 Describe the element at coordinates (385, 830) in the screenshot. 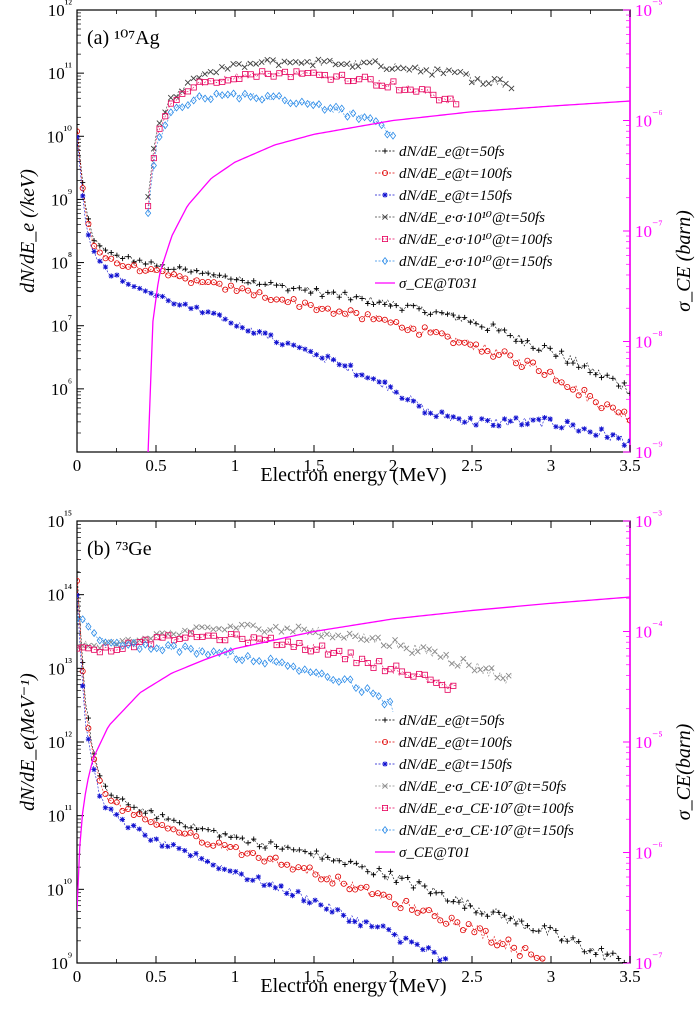

I see `legend-swatch-marker` at that location.